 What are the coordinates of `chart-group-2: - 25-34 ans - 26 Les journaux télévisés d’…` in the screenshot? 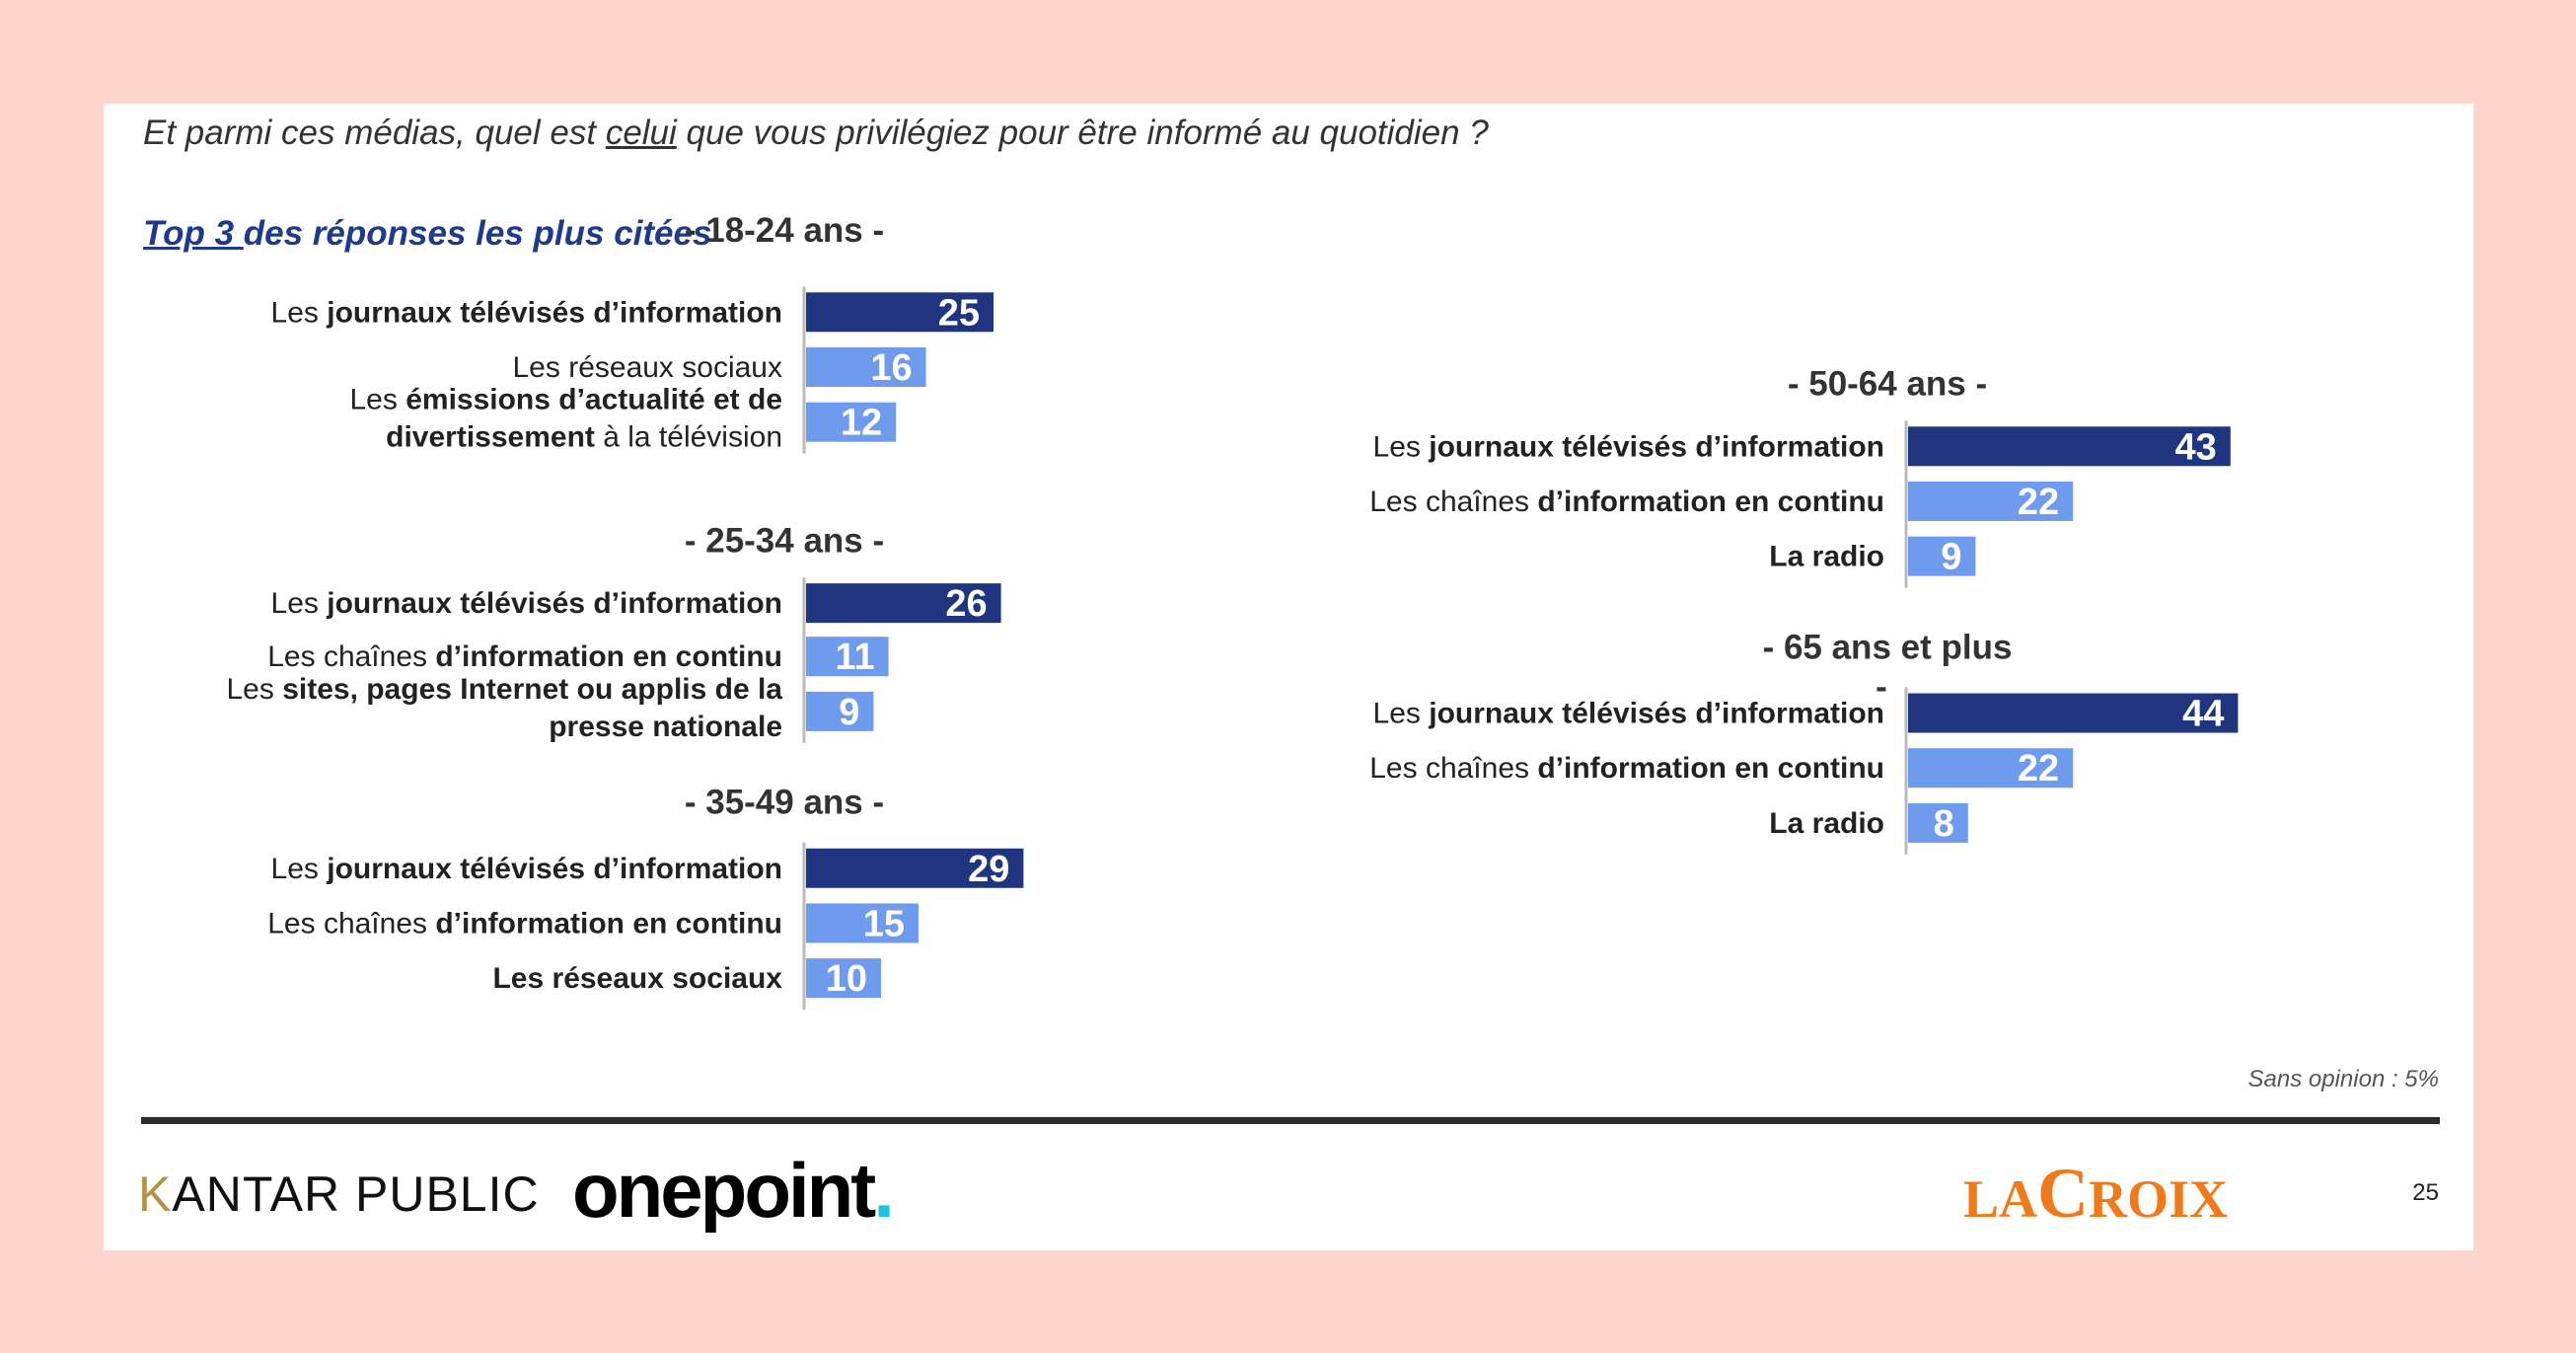 It's located at (613, 632).